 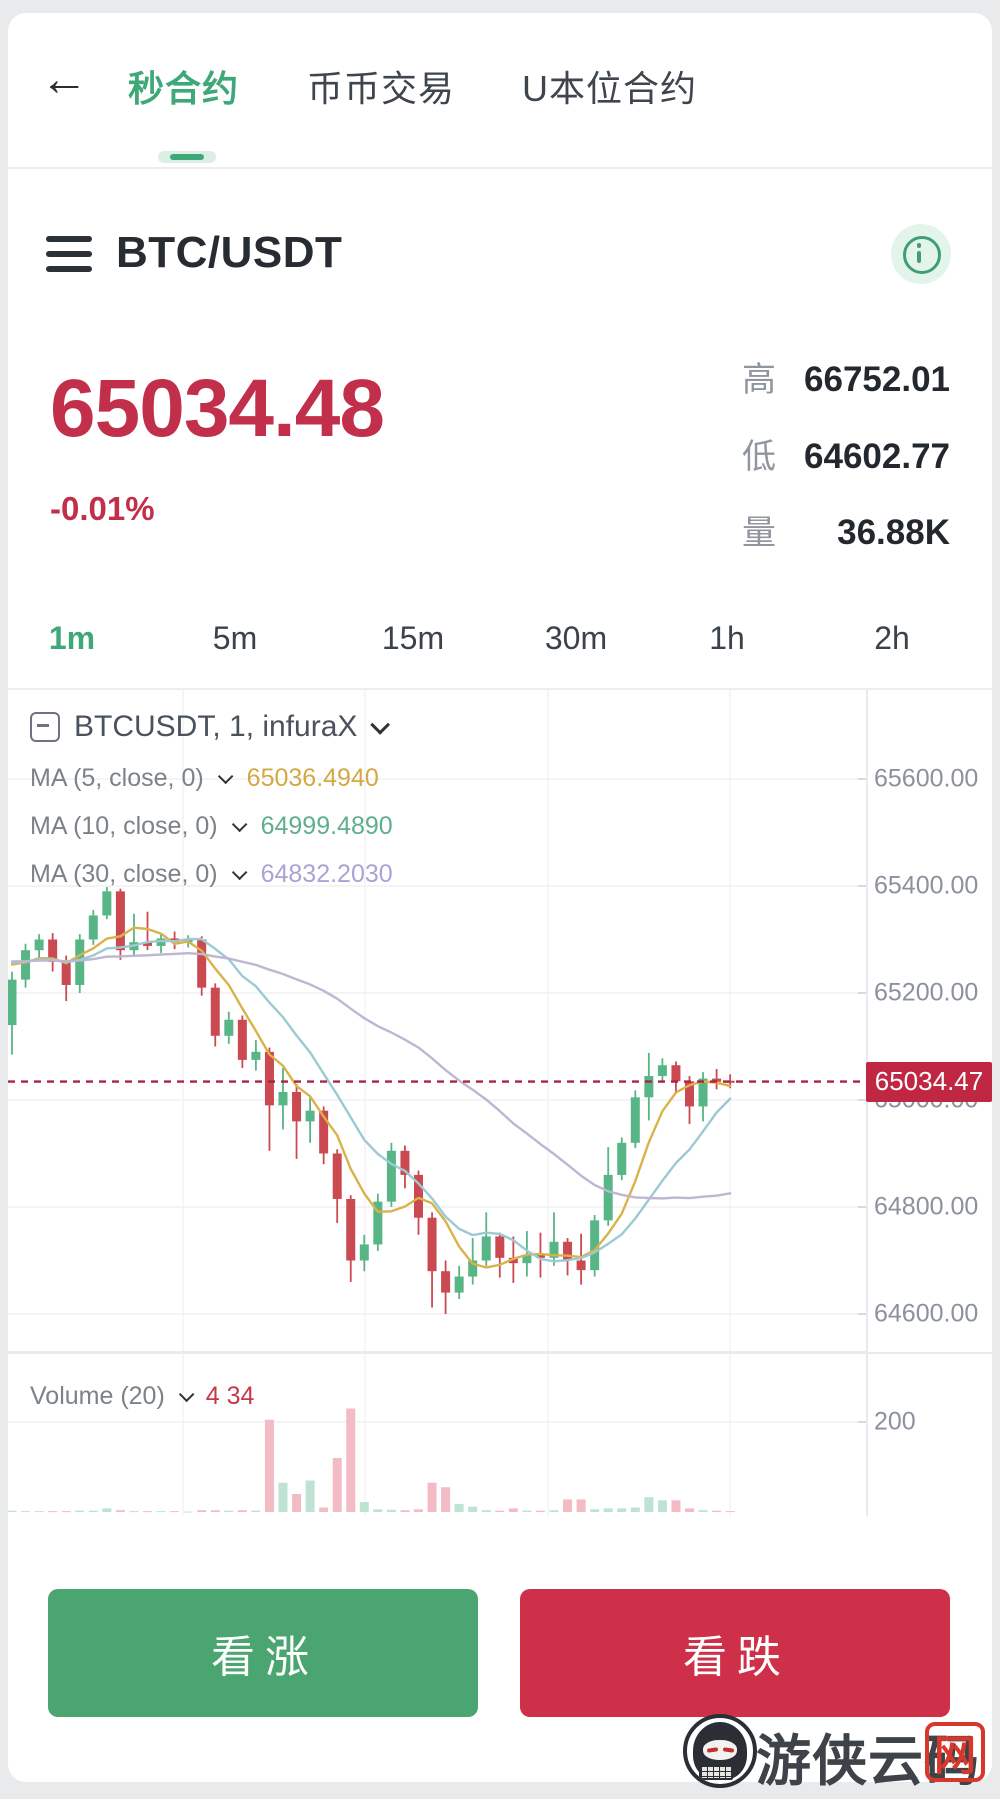 I want to click on y-axis-label: 65400.00, so click(x=926, y=885).